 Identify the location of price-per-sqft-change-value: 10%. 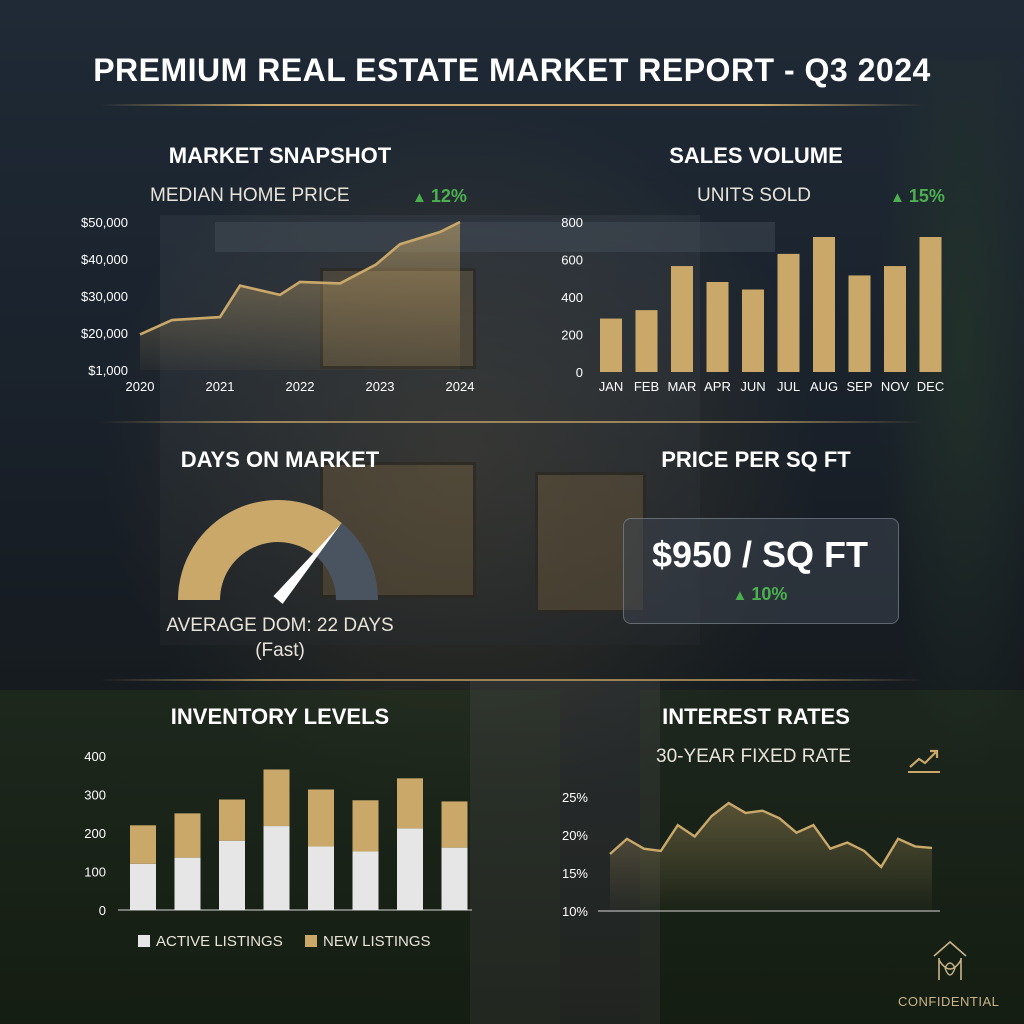
(769, 594).